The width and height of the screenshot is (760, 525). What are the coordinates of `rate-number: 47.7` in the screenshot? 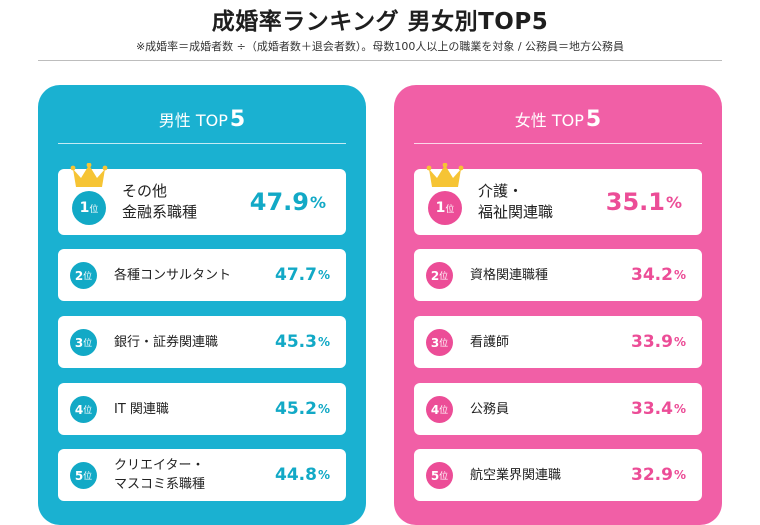 It's located at (296, 275).